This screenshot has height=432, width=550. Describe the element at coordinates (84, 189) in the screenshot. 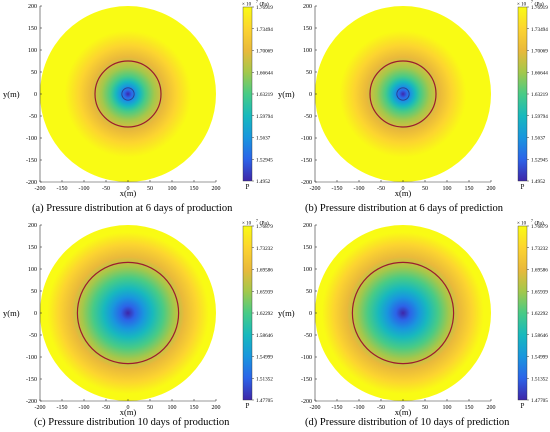

I see `x-tick-label: -100` at that location.